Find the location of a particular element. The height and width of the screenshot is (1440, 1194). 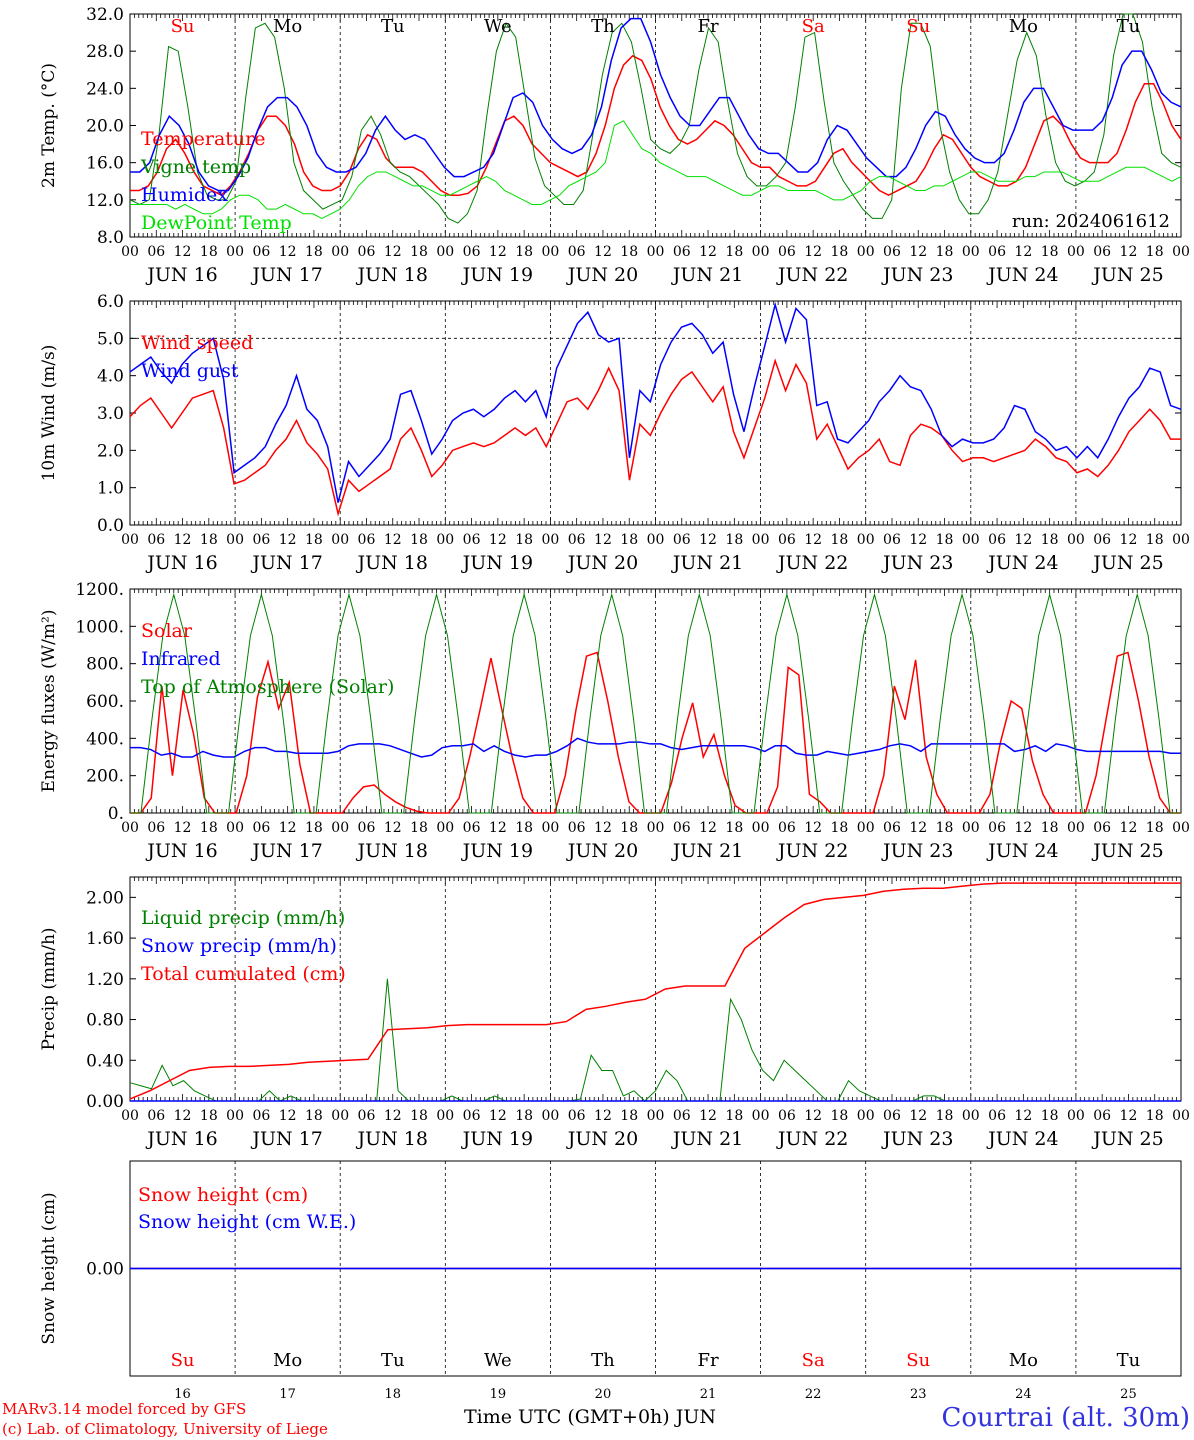

y-axis-label: 2m Temp. (°C) is located at coordinates (49, 125).